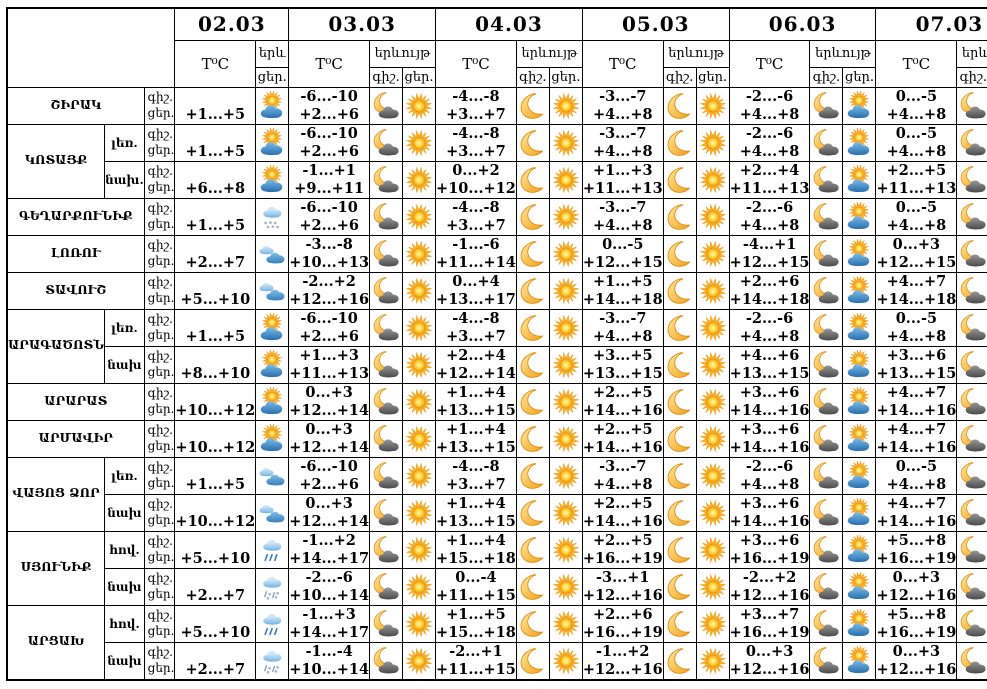 The image size is (987, 689). What do you see at coordinates (916, 614) in the screenshot?
I see `night-temp: +5...+8` at bounding box center [916, 614].